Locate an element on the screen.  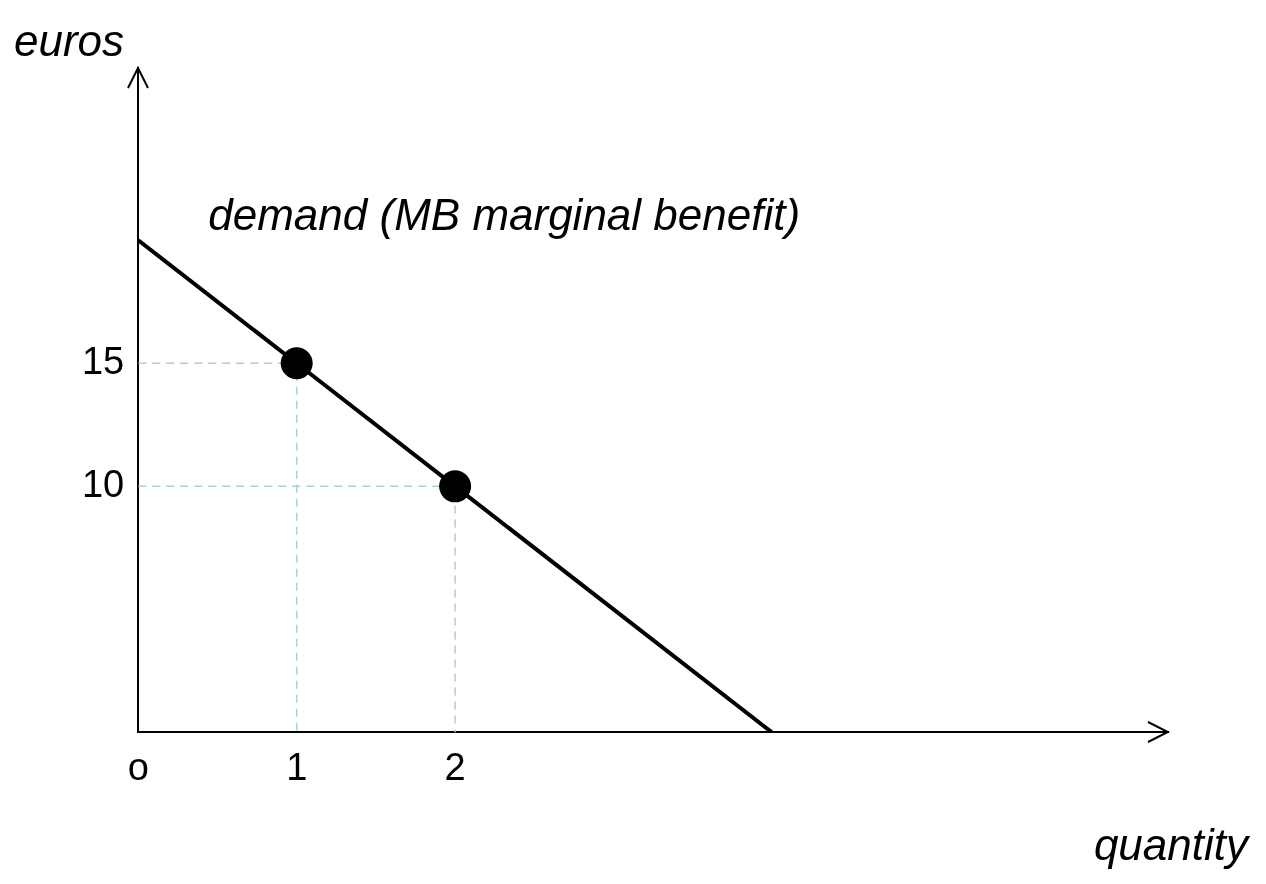
y-tick-label: 10 is located at coordinates (103, 483).